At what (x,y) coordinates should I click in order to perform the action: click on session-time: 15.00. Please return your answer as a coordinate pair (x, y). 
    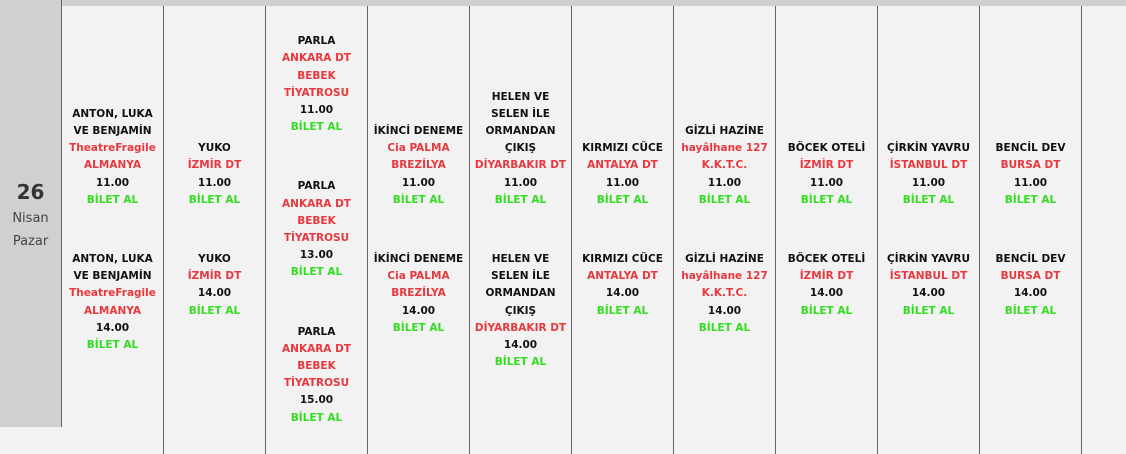
    Looking at the image, I should click on (316, 400).